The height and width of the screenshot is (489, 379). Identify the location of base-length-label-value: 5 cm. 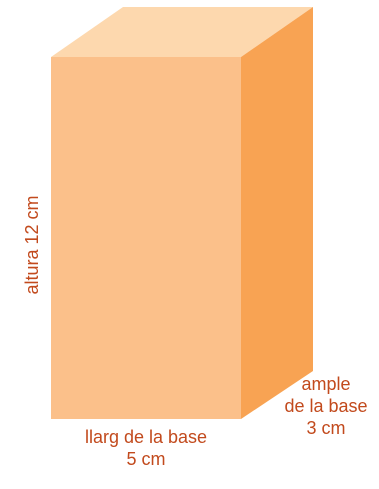
(146, 459).